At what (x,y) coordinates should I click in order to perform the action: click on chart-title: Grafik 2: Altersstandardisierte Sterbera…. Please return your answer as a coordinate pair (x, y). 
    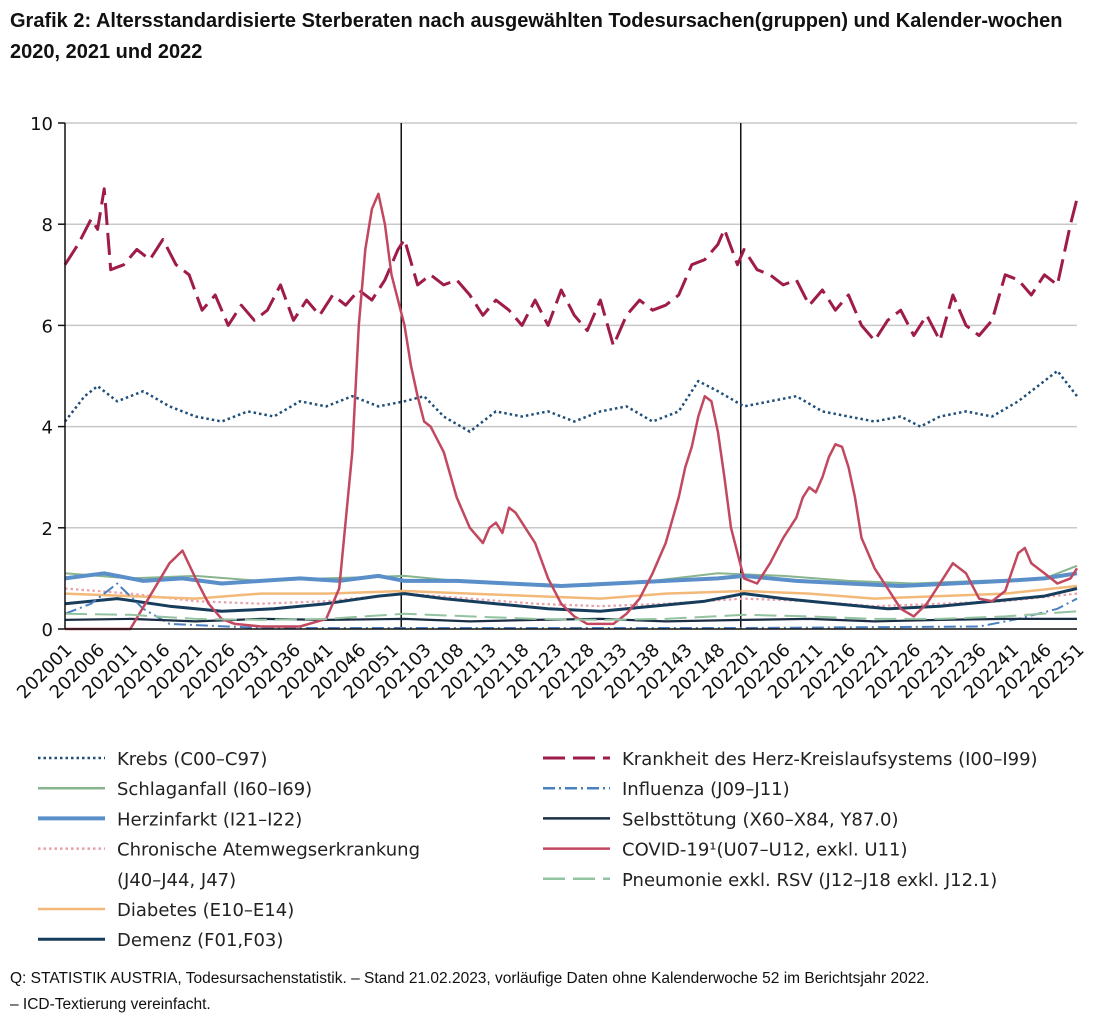
    Looking at the image, I should click on (536, 36).